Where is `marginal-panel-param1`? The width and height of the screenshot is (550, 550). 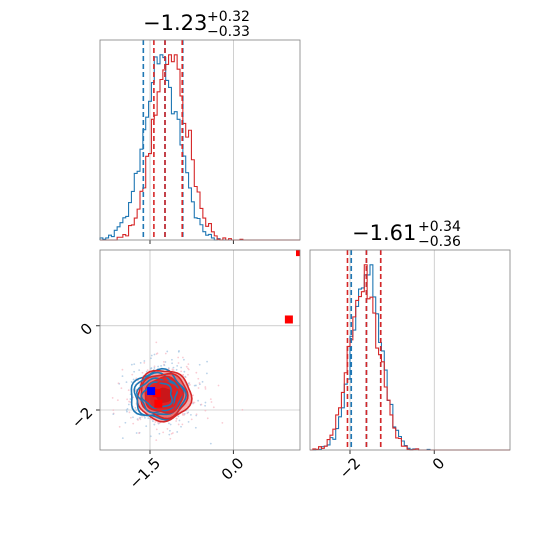 marginal-panel-param1 is located at coordinates (200, 141).